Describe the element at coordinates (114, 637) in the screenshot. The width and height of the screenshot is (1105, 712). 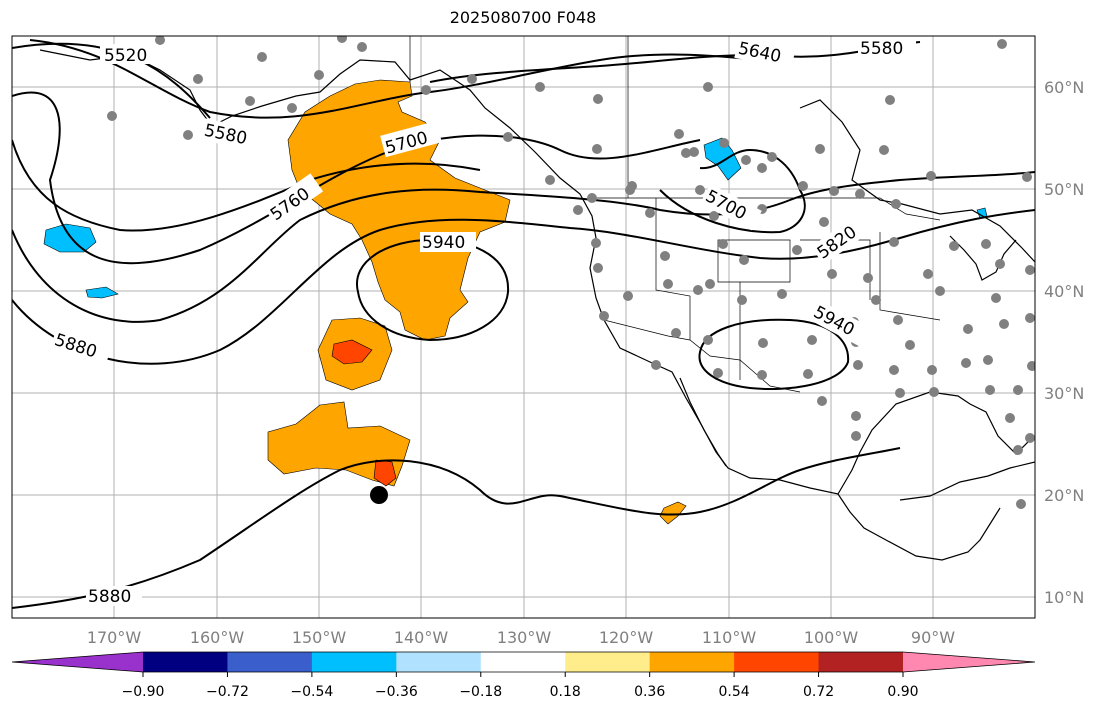
I see `lon-label: 170°W` at that location.